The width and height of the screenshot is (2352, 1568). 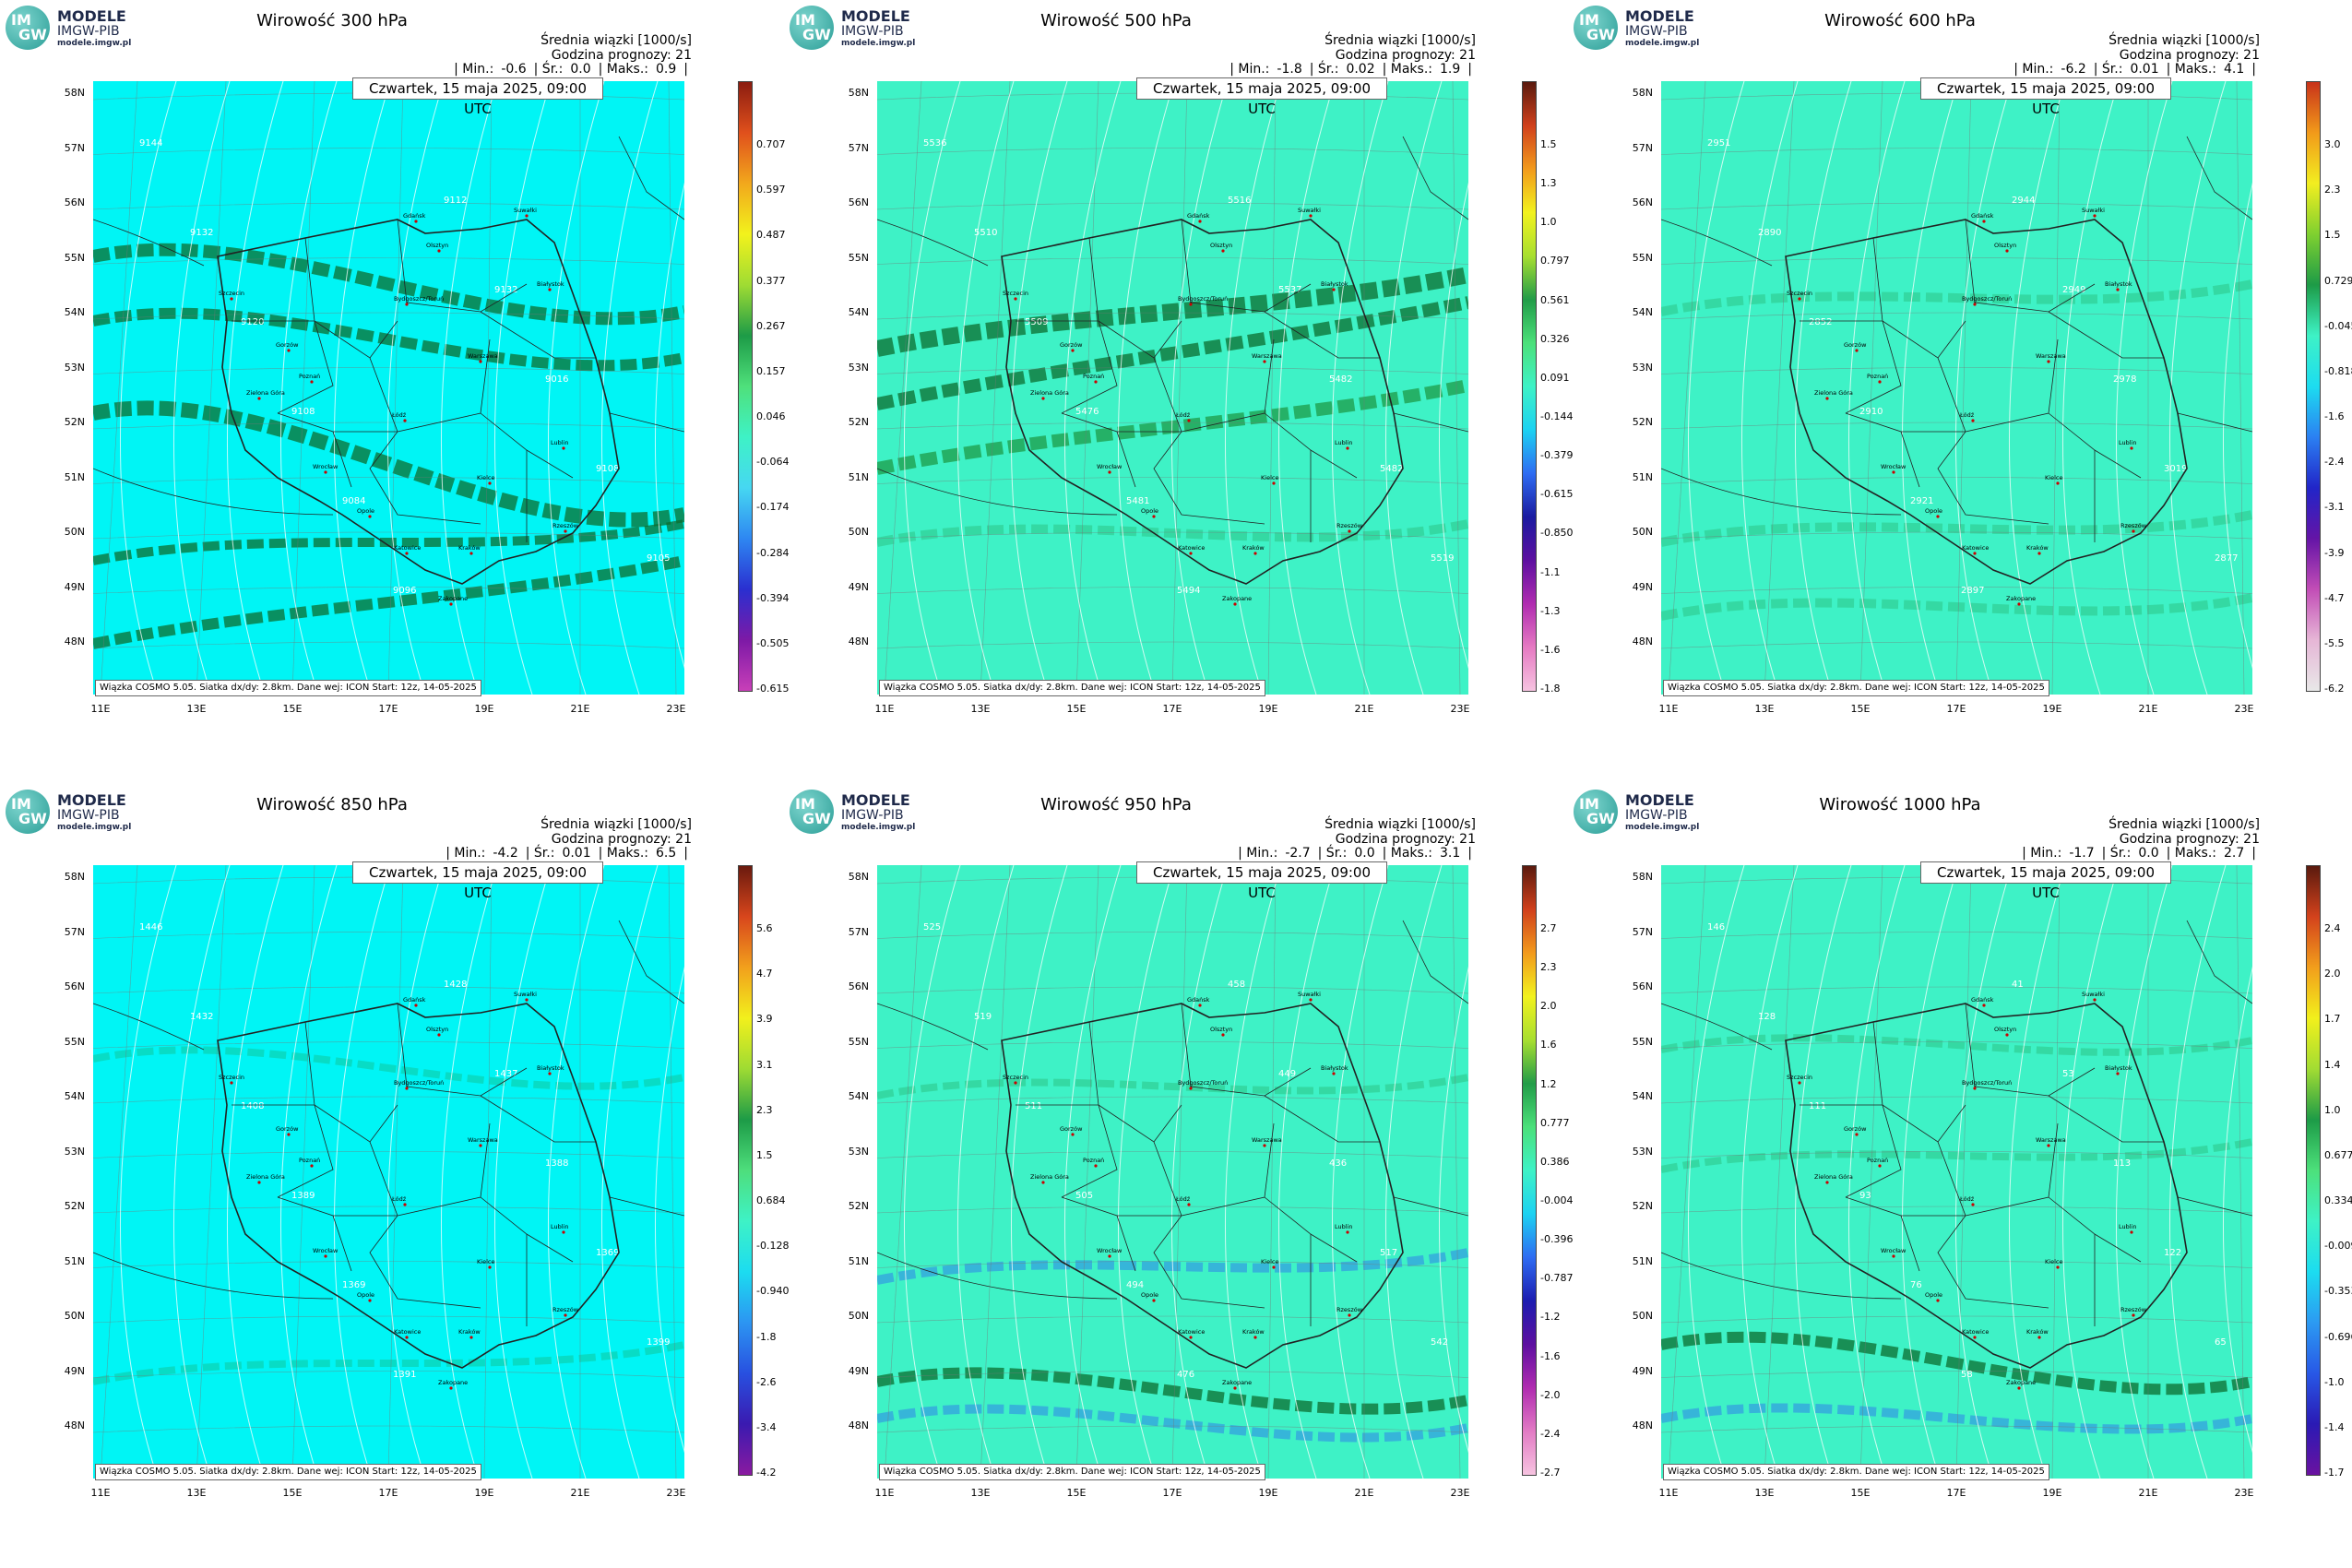 What do you see at coordinates (1555, 1161) in the screenshot?
I see `colorbar-tick-label: 0.386` at bounding box center [1555, 1161].